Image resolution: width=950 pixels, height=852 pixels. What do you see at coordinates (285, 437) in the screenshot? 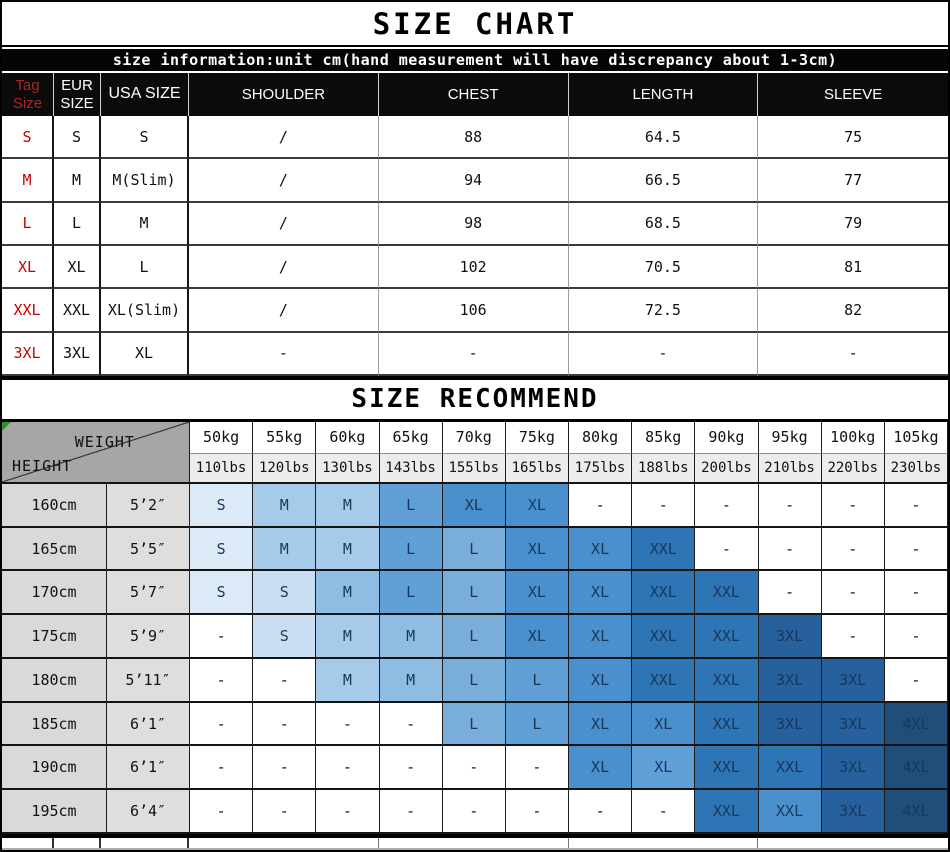
I see `weight-kg-header: 55kg` at bounding box center [285, 437].